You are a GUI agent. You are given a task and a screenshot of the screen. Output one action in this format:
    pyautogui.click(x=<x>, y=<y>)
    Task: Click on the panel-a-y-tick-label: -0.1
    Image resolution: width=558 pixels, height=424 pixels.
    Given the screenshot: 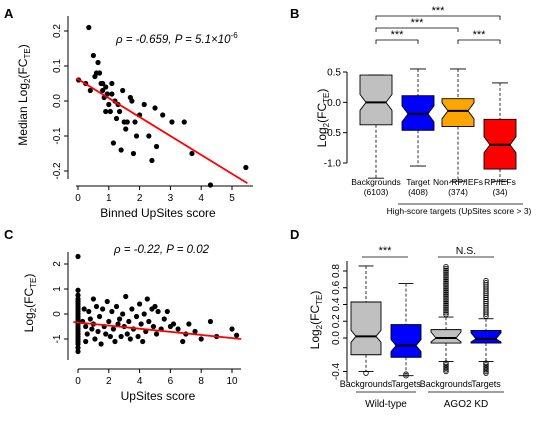 What is the action you would take?
    pyautogui.click(x=57, y=136)
    